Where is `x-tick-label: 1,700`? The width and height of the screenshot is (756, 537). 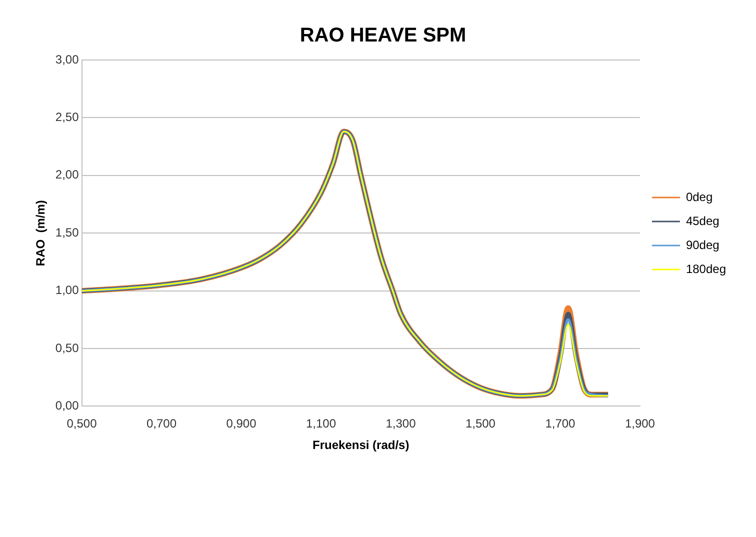
x-tick-label: 1,700 is located at coordinates (560, 423).